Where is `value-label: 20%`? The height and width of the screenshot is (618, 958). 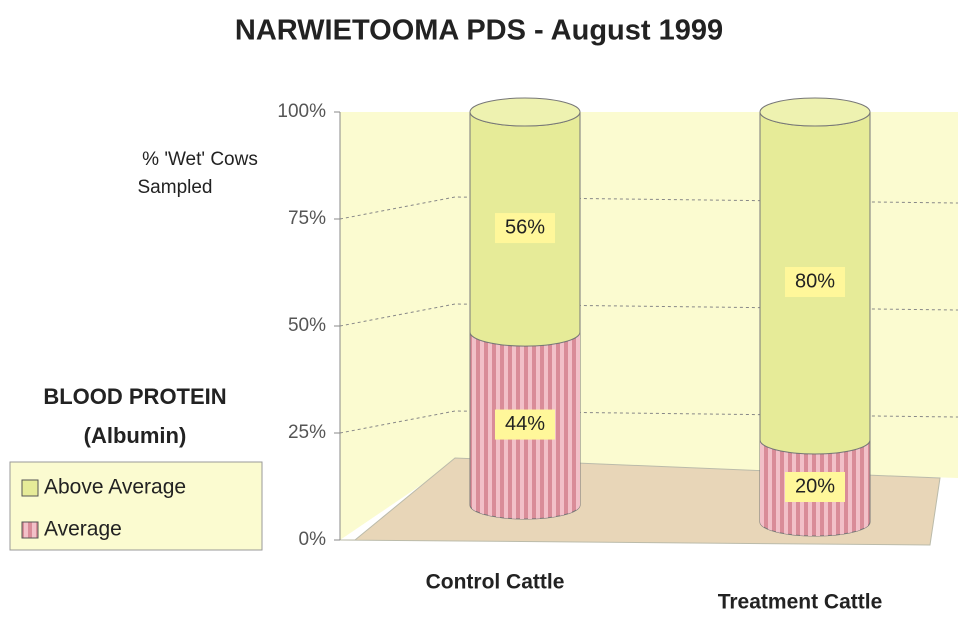 value-label: 20% is located at coordinates (815, 486).